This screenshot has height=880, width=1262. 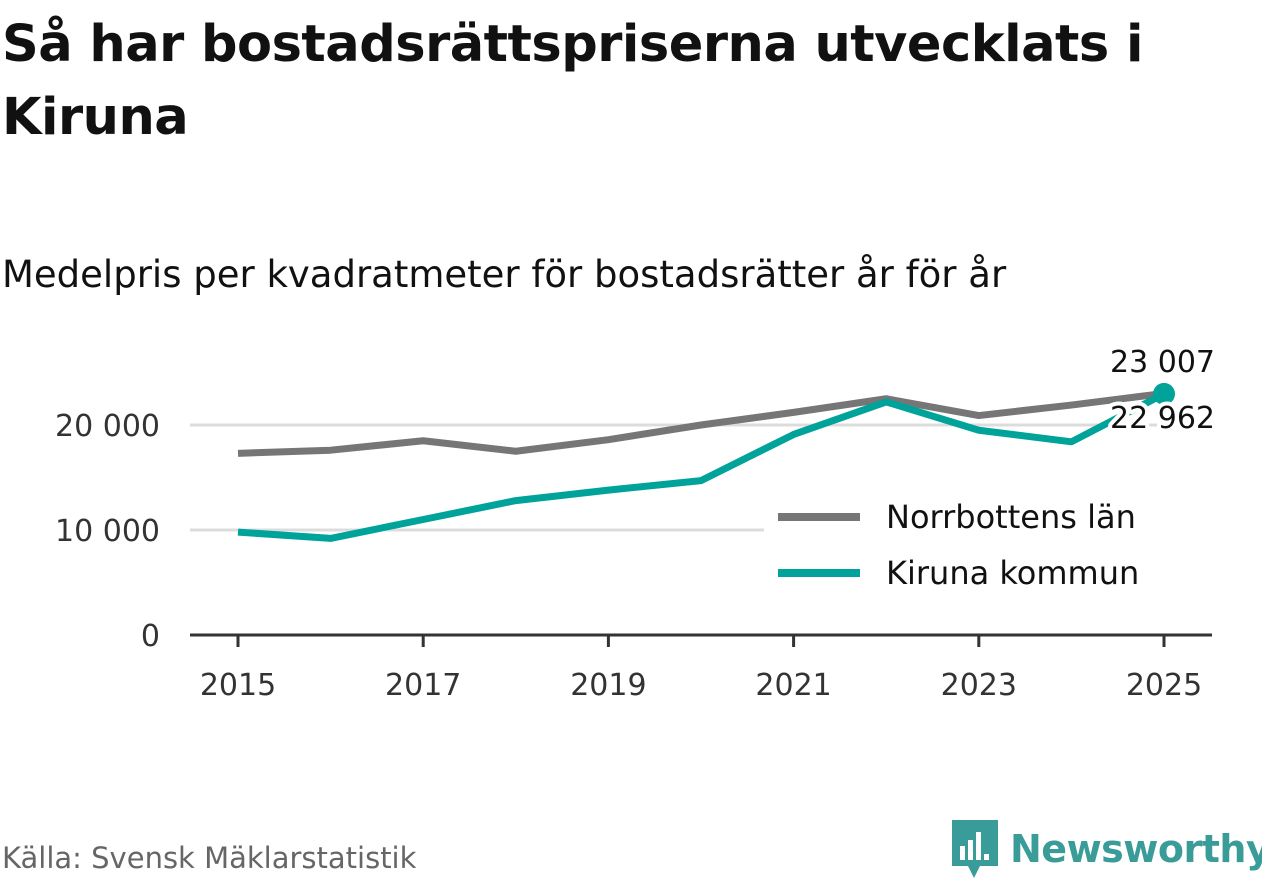 I want to click on end-label-halo: 22 962, so click(x=1162, y=418).